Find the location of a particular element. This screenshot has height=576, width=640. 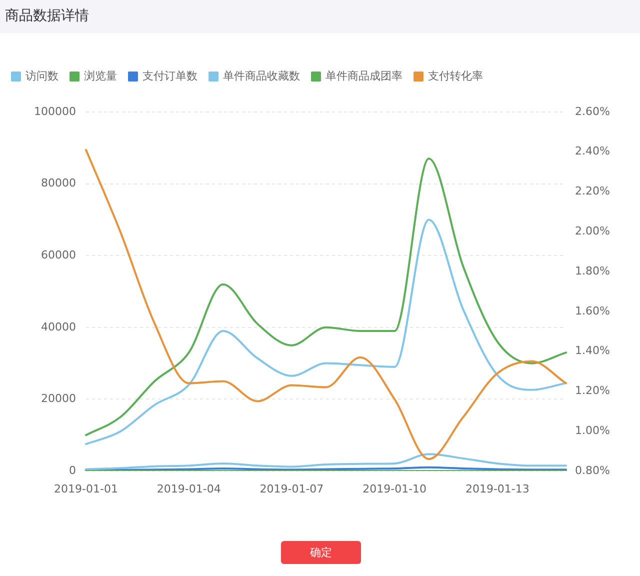

legend-label: 浏览量 is located at coordinates (100, 75).